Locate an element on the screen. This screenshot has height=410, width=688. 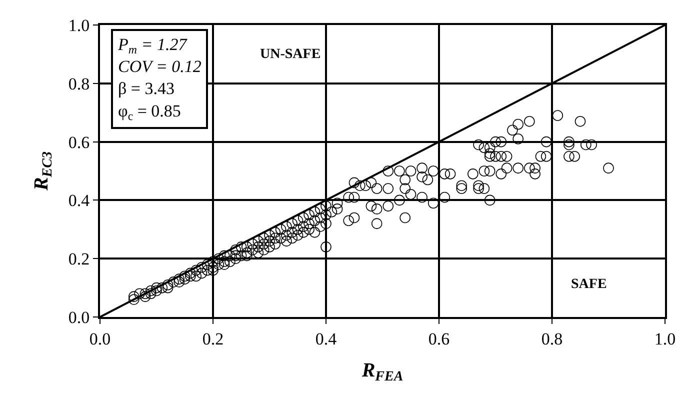
x-tick-label: 0.4 is located at coordinates (326, 338).